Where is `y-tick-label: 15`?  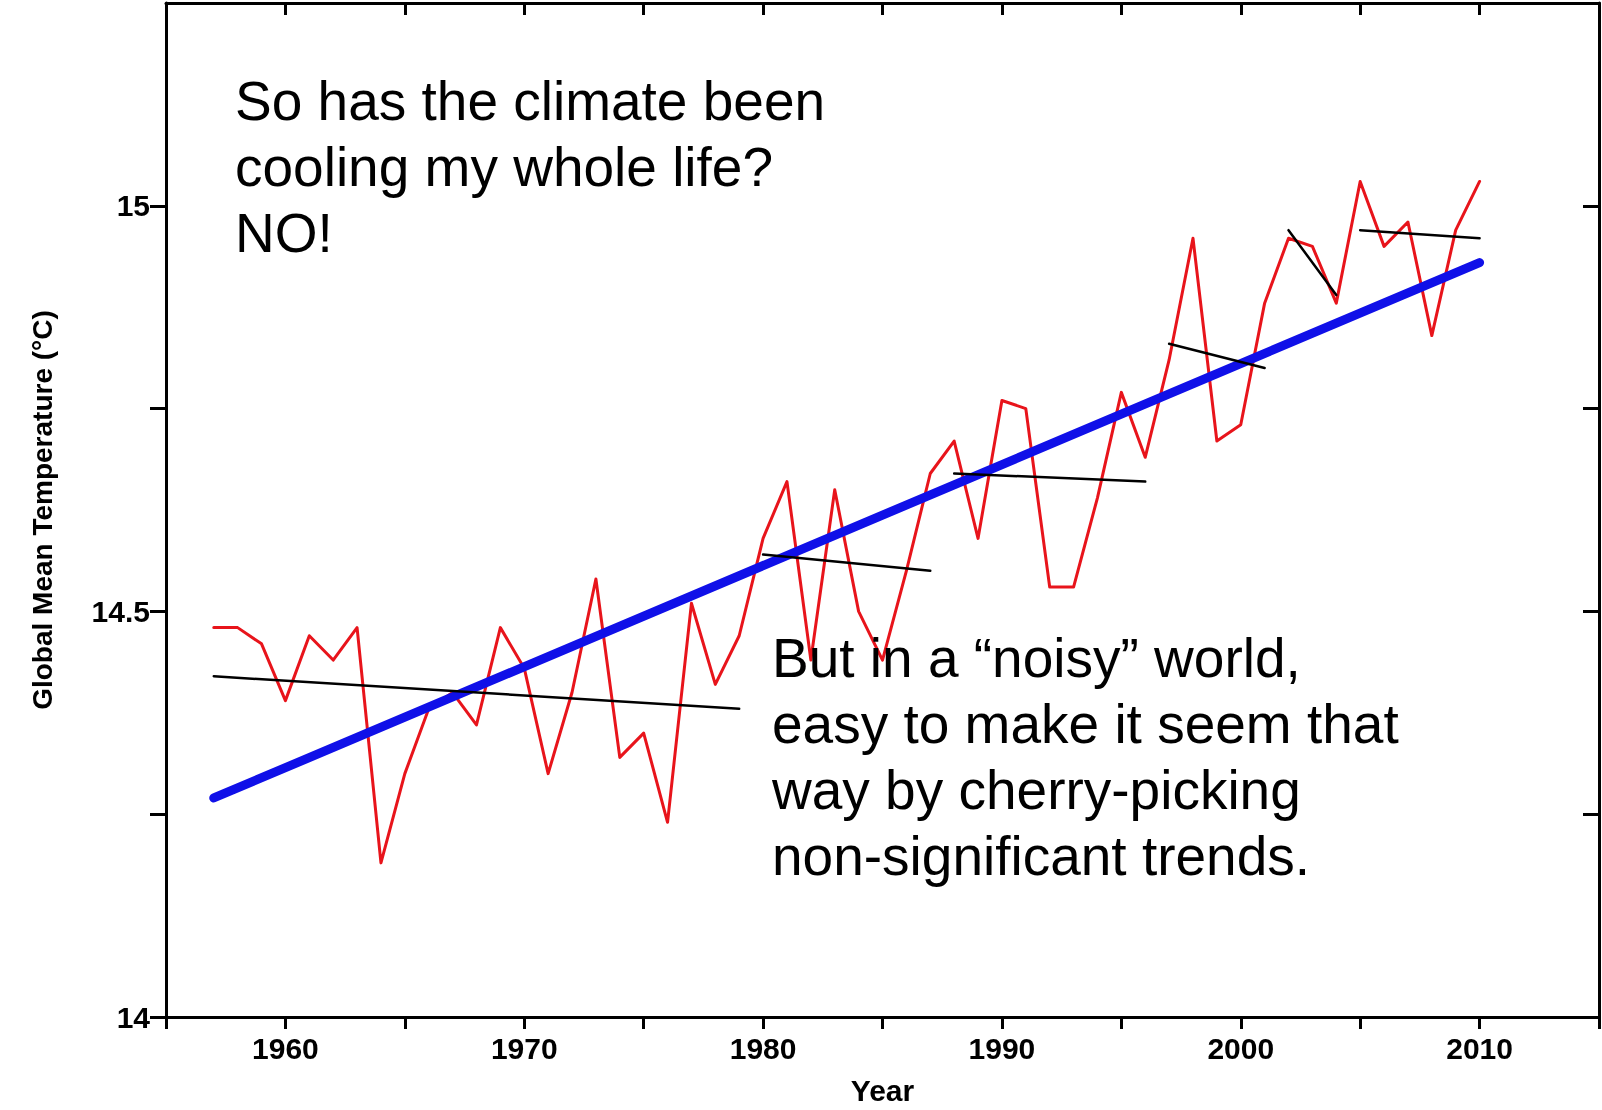 y-tick-label: 15 is located at coordinates (133, 206).